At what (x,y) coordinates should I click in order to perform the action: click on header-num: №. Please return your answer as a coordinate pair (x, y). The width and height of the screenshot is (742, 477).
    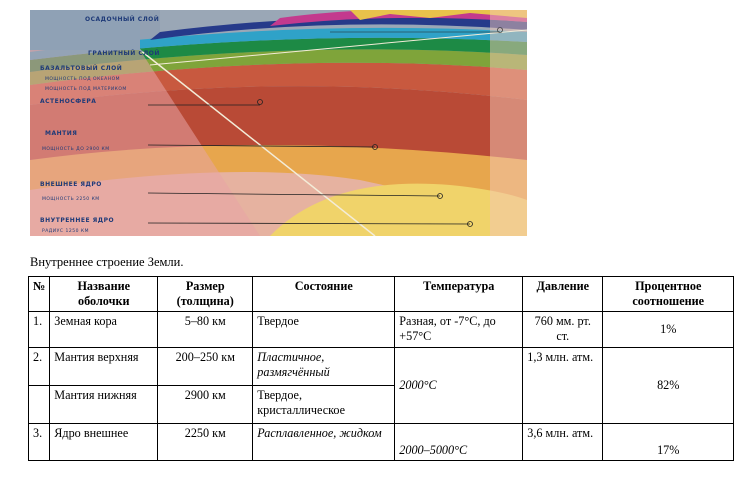
    Looking at the image, I should click on (39, 294).